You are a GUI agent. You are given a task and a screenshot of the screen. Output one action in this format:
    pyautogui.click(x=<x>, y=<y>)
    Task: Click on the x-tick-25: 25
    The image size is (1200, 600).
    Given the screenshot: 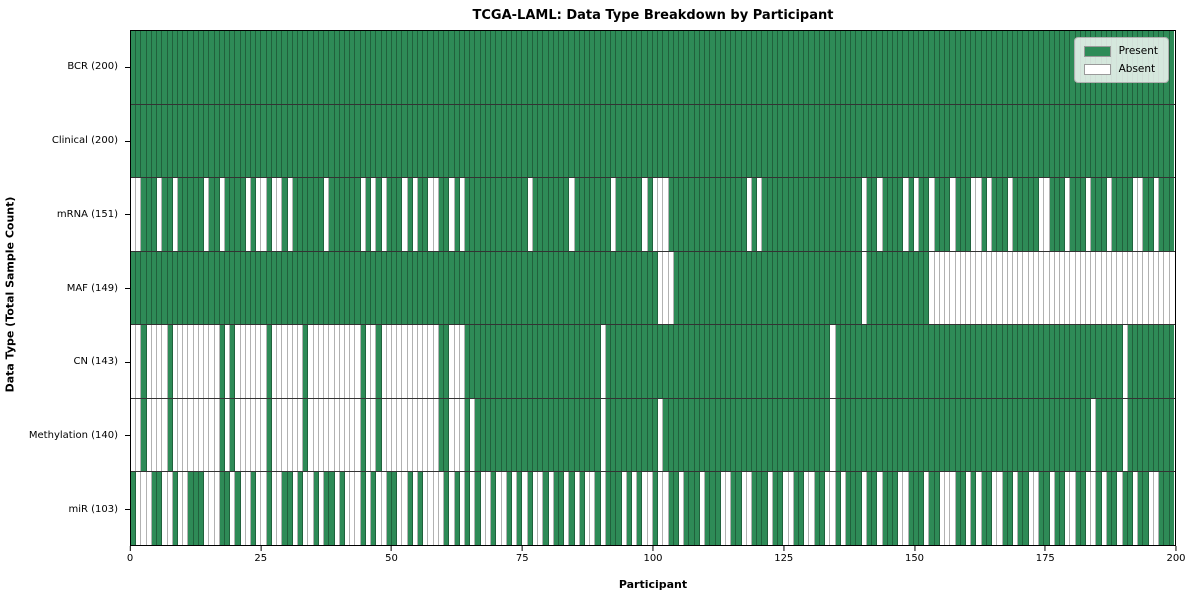 What is the action you would take?
    pyautogui.click(x=260, y=555)
    